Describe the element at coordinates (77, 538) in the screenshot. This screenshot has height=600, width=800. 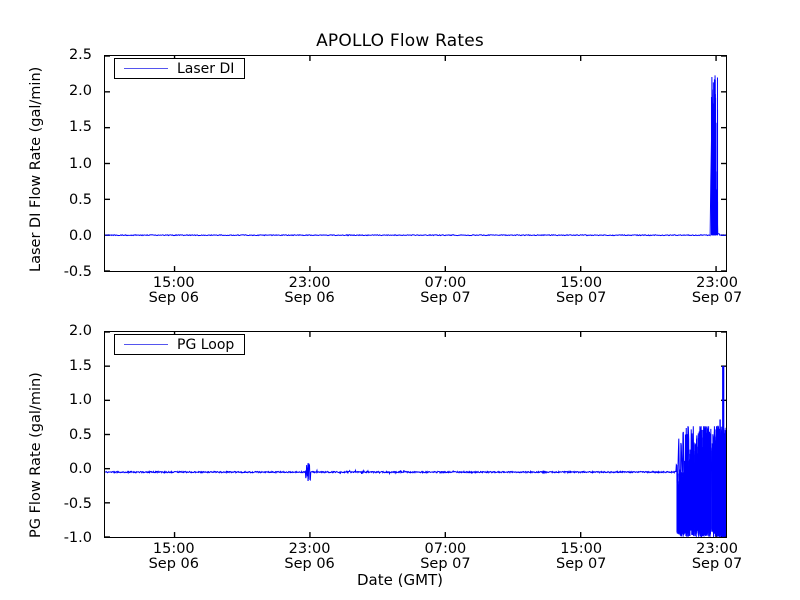
I see `y-tick-label: -1.0` at that location.